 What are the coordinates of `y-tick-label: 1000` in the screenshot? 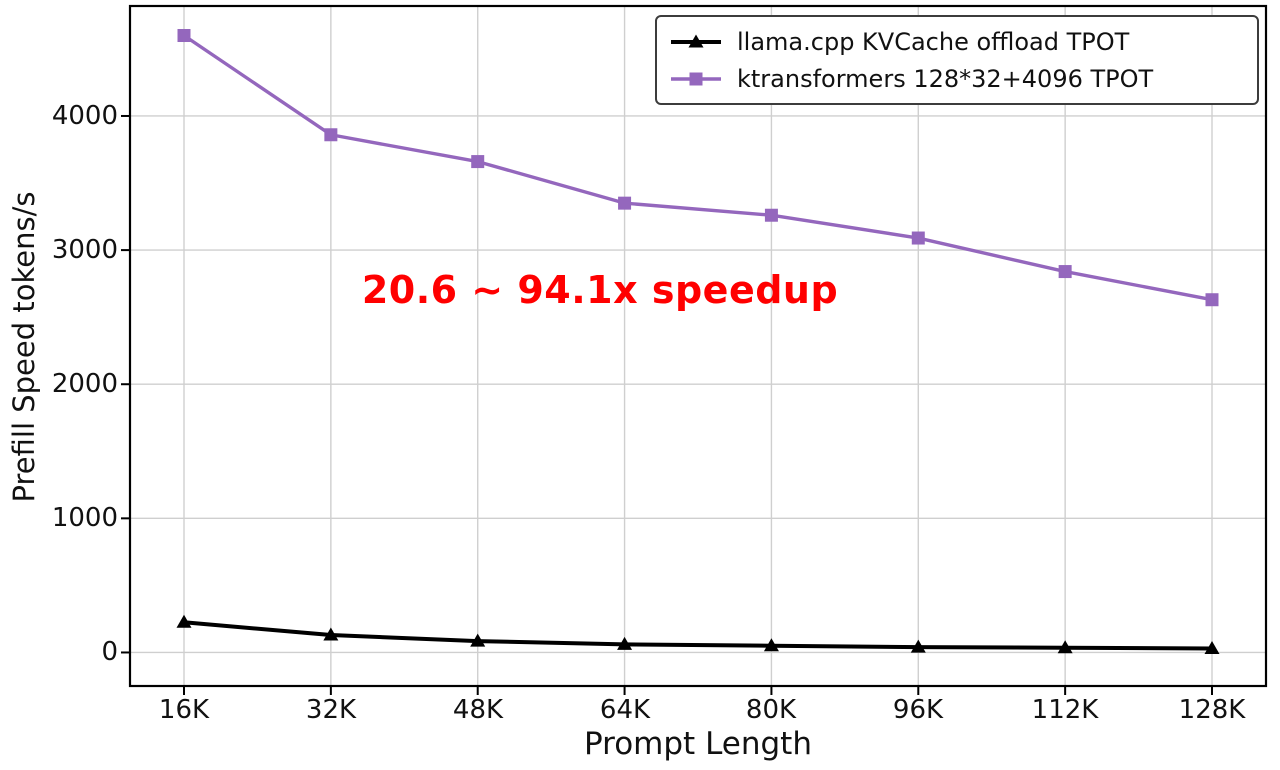 It's located at (84, 518).